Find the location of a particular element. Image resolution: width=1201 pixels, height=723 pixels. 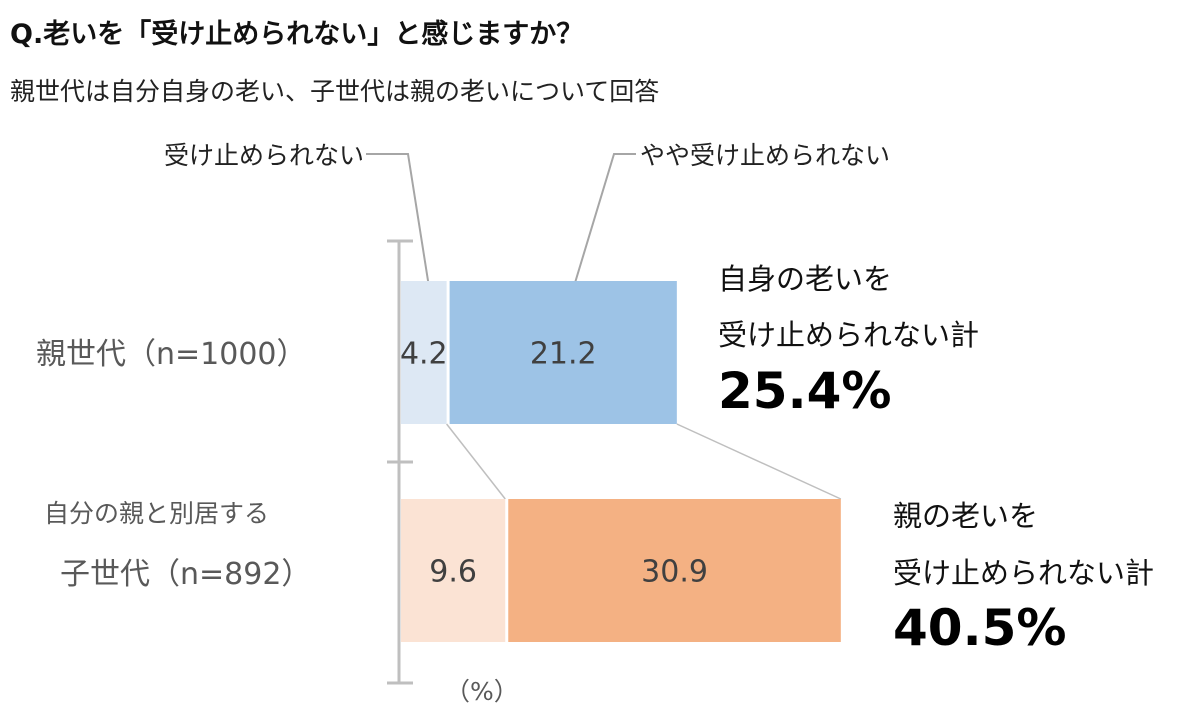

category-sublabel: 自分の親と別居する is located at coordinates (156, 513).